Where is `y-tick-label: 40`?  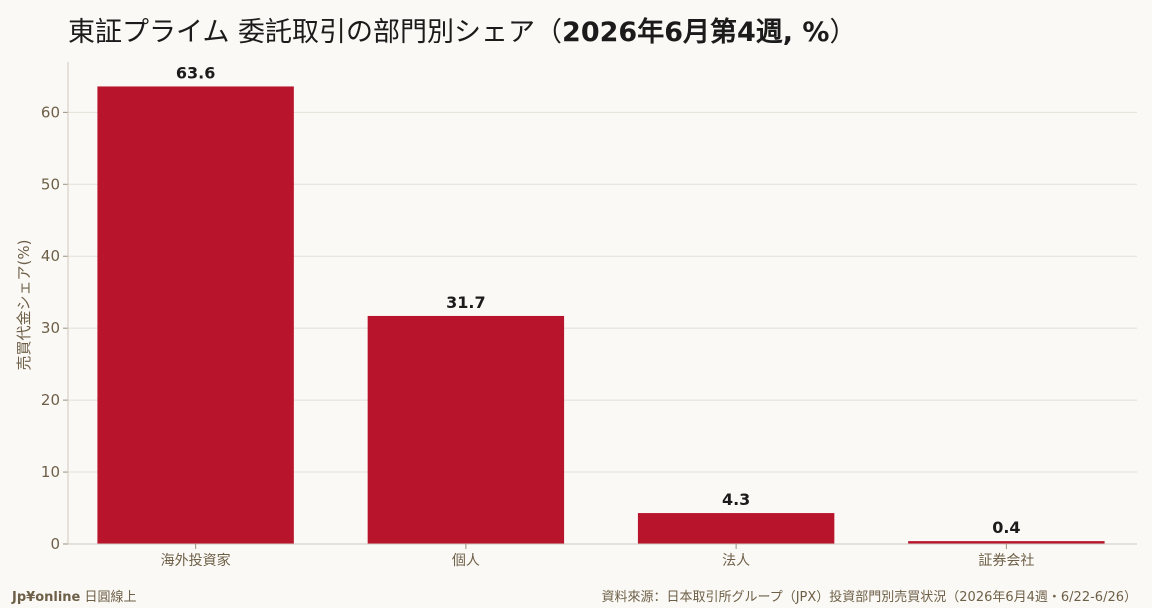
y-tick-label: 40 is located at coordinates (50, 256).